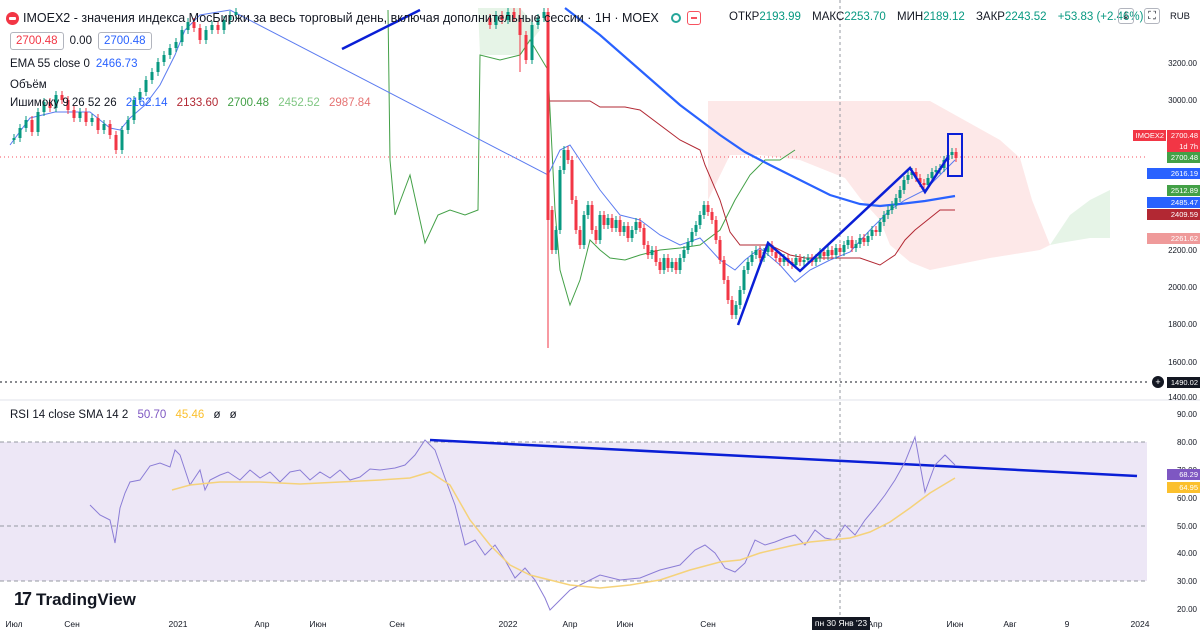 This screenshot has height=630, width=1200. I want to click on plus-icon, so click(1158, 382).